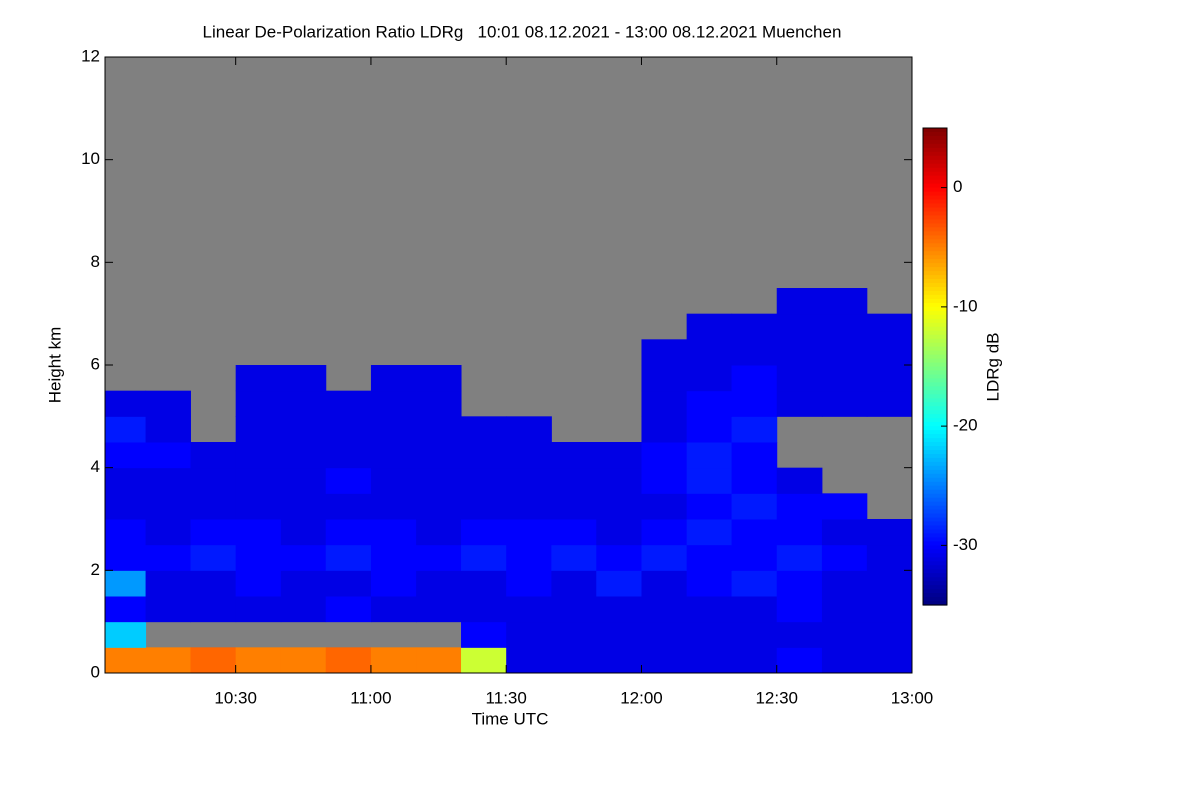  What do you see at coordinates (235, 697) in the screenshot?
I see `x-tick-label: 10:30` at bounding box center [235, 697].